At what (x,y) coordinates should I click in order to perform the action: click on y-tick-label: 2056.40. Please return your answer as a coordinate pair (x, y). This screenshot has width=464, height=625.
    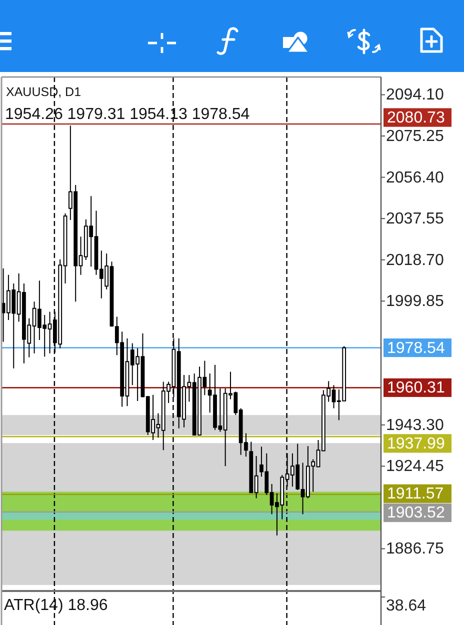
    Looking at the image, I should click on (415, 177).